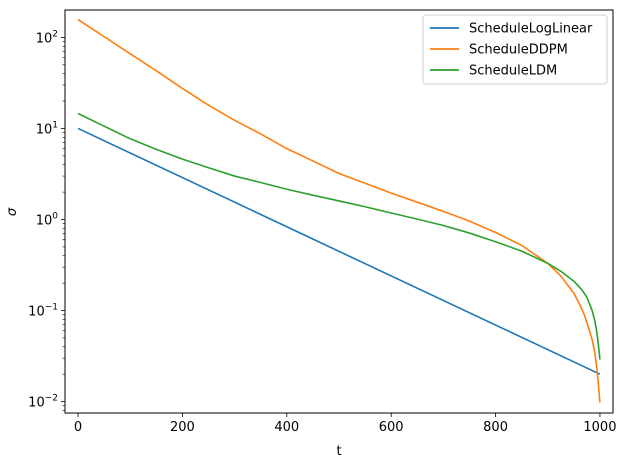 The image size is (622, 458). What do you see at coordinates (182, 427) in the screenshot?
I see `x-tick-label: 200` at bounding box center [182, 427].